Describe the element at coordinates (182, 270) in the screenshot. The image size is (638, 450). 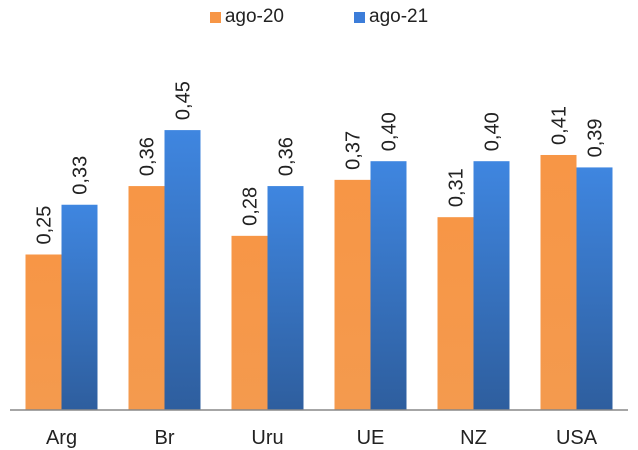
I see `bar-ago-21-Br` at that location.